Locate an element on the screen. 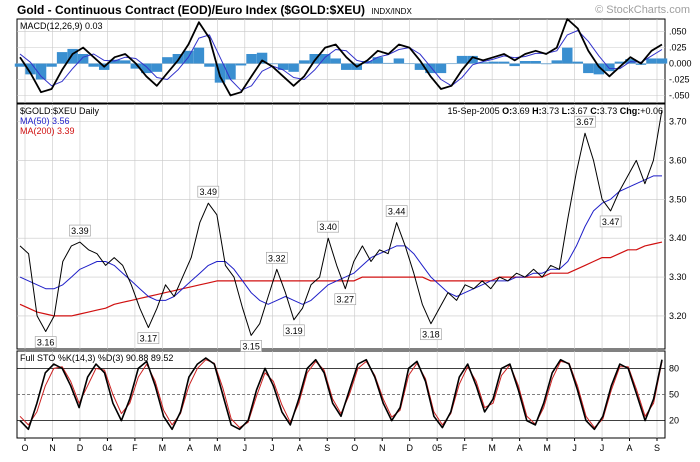 This screenshot has height=462, width=700. sto-tick-label: 50 is located at coordinates (674, 395).